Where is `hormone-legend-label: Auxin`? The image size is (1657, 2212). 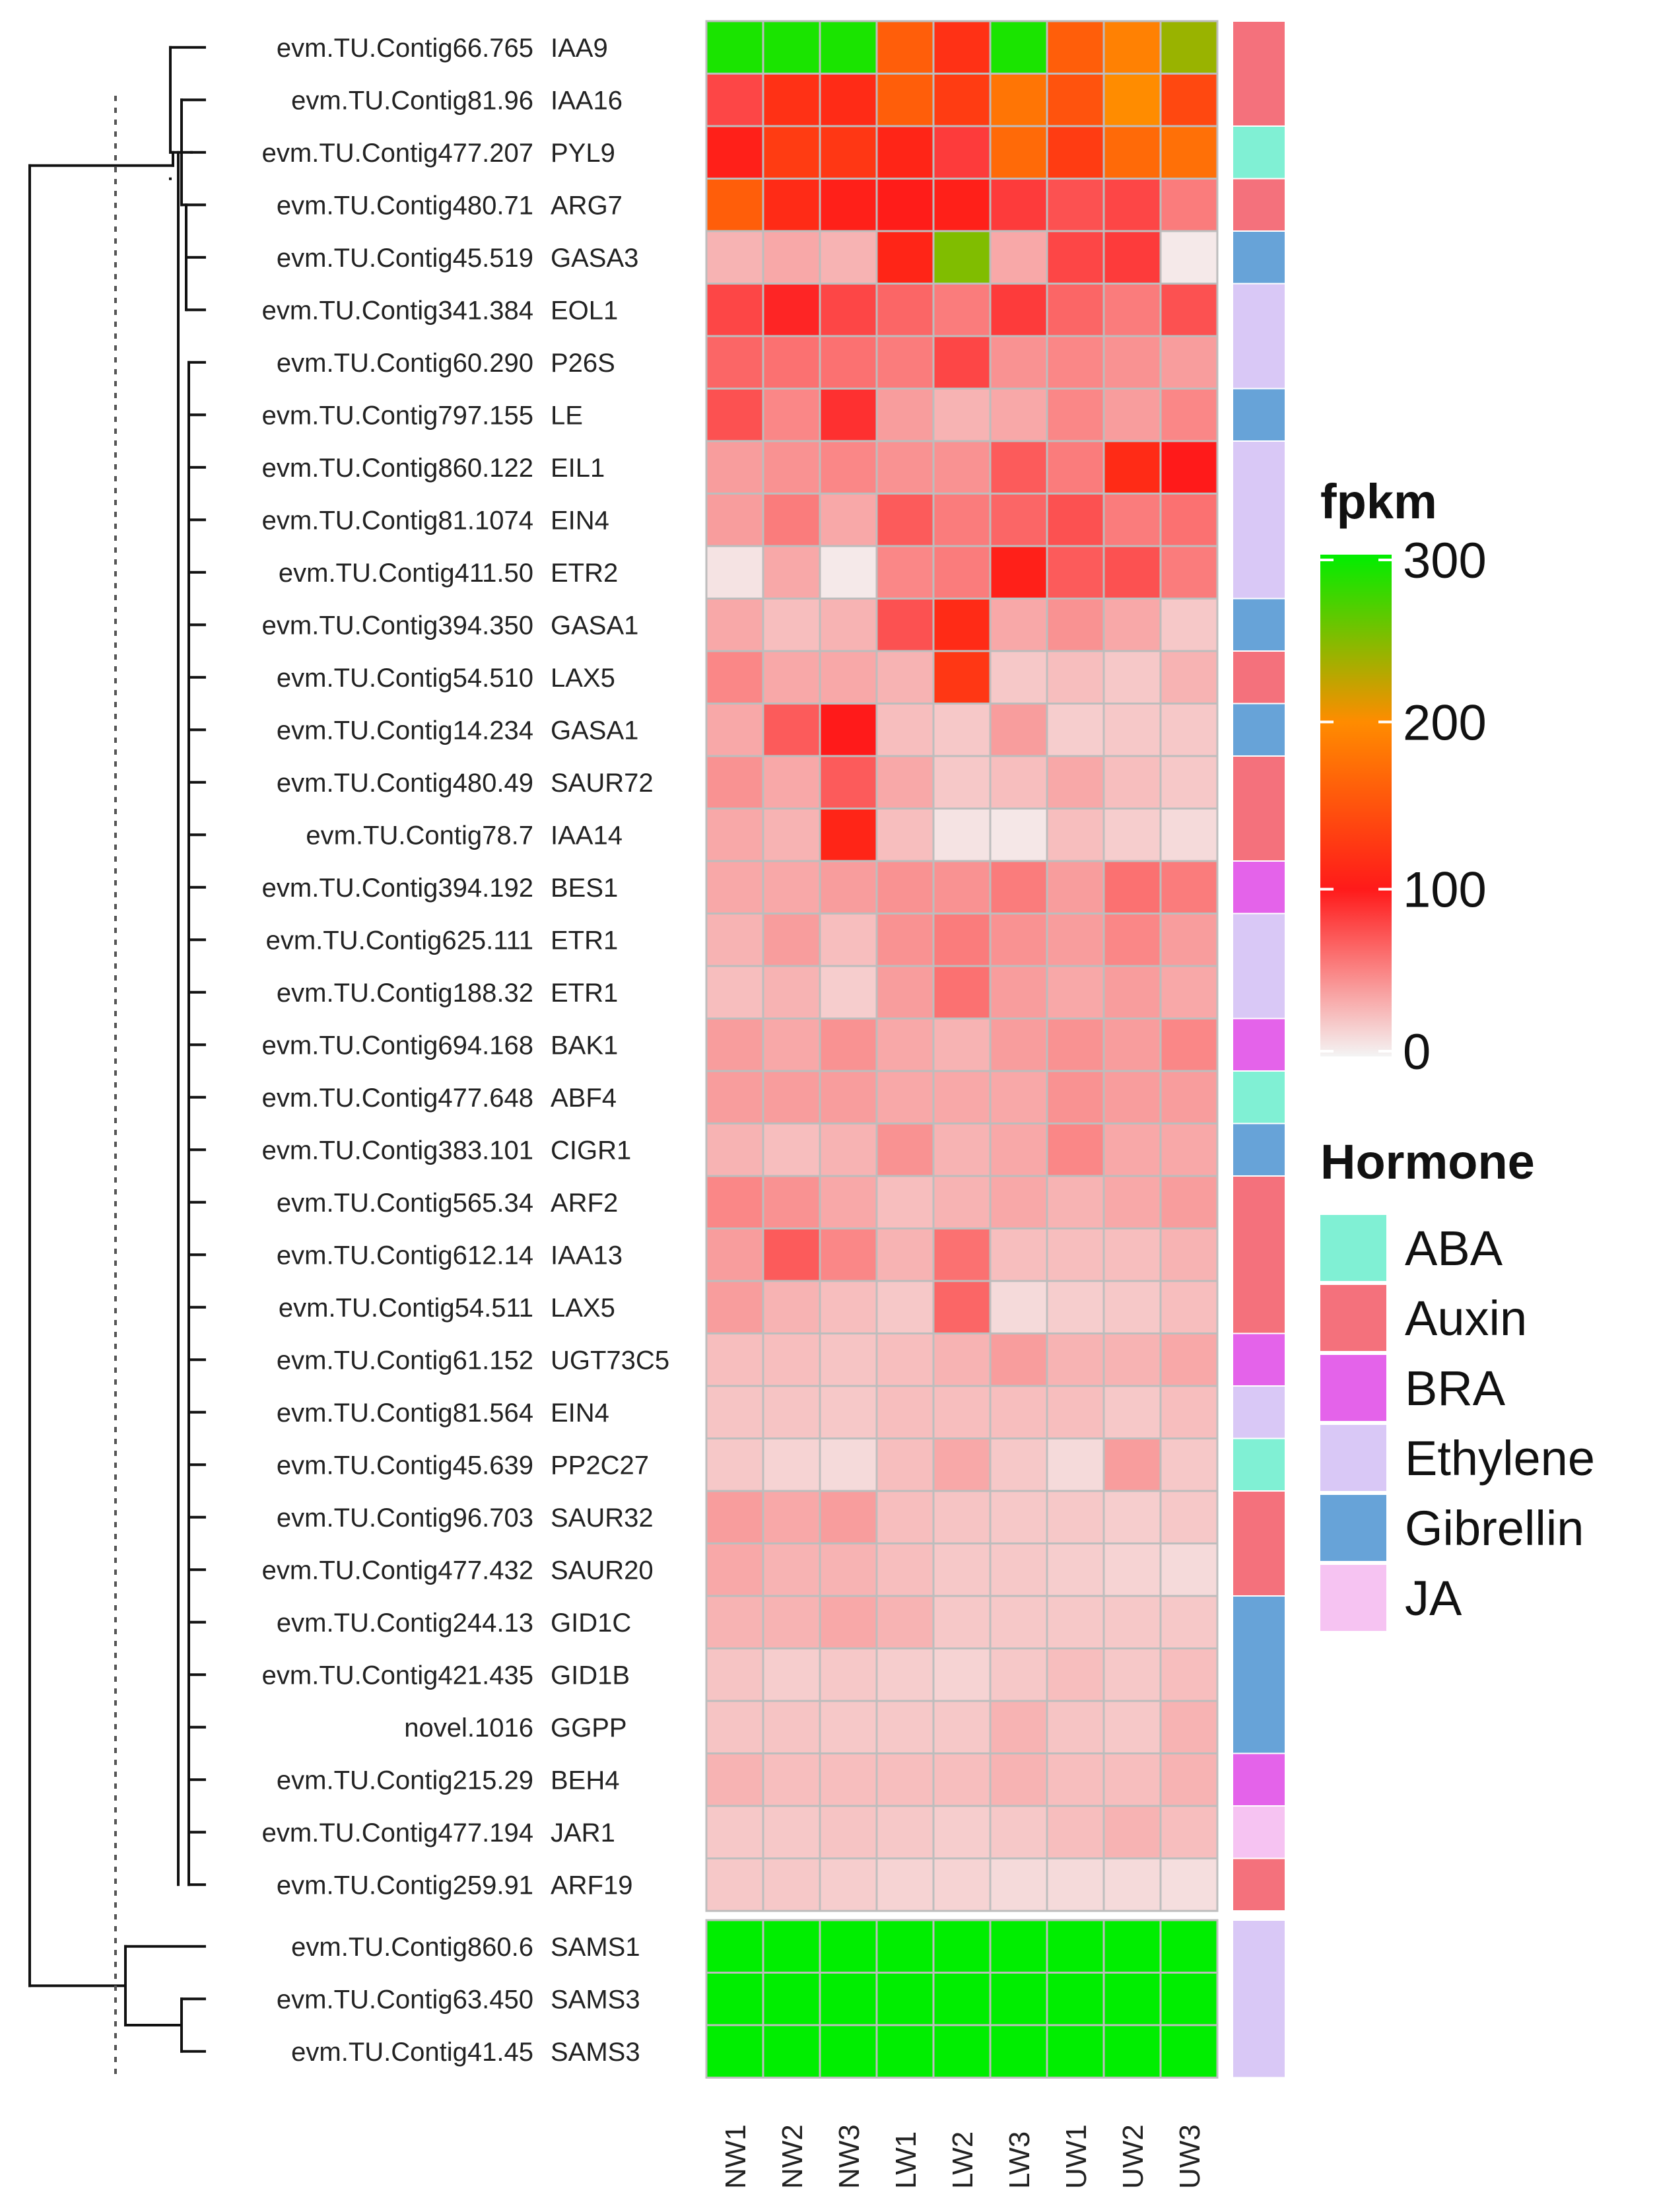 hormone-legend-label: Auxin is located at coordinates (1466, 1318).